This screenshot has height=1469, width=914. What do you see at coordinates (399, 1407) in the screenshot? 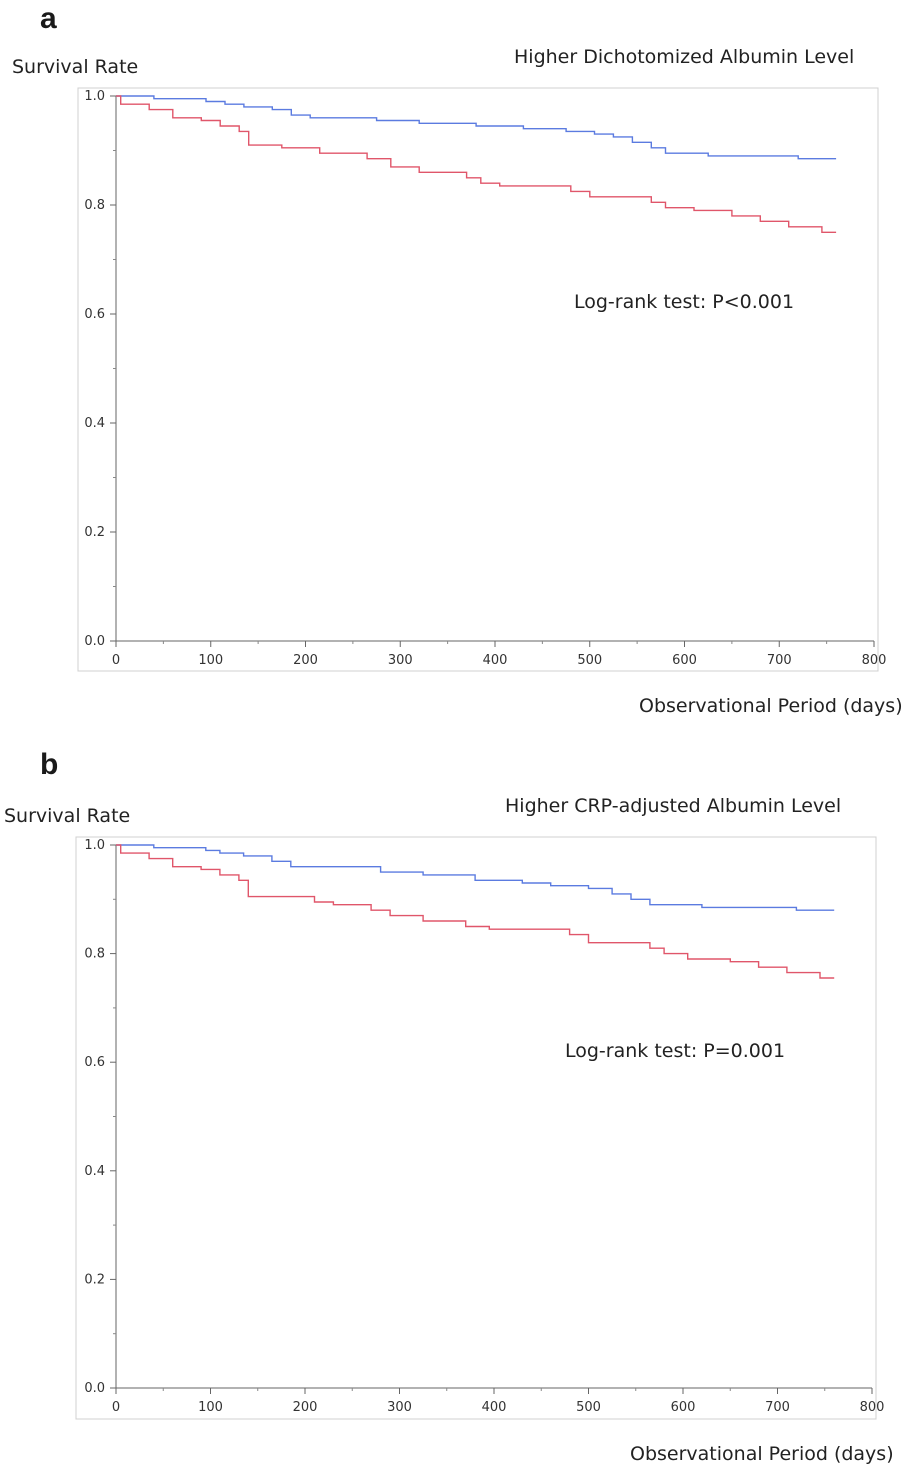
I see `panel-b-x-tick-label: 300` at bounding box center [399, 1407].